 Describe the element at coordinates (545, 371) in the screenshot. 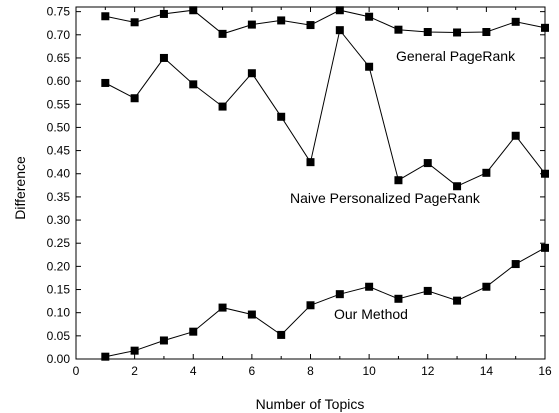

I see `x-tick-label: 16` at that location.